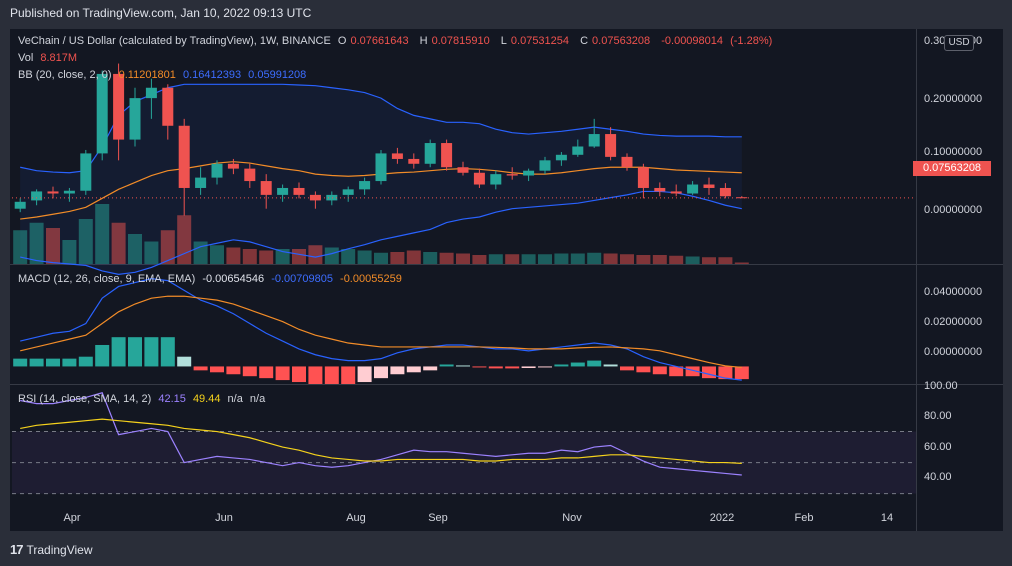  I want to click on close-value: 0.07563208, so click(621, 41).